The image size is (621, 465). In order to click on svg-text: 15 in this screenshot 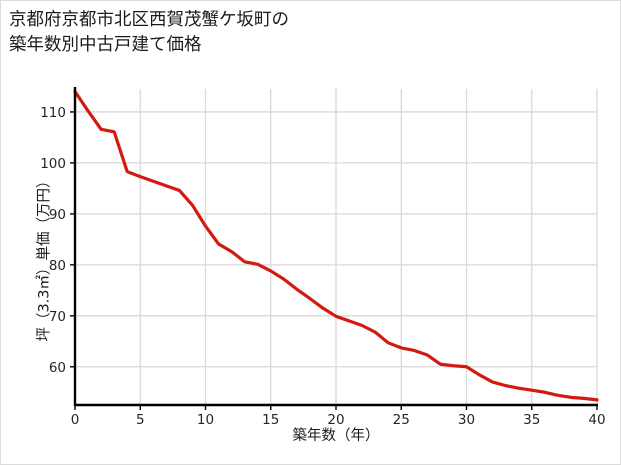, I will do `click(270, 420)`.